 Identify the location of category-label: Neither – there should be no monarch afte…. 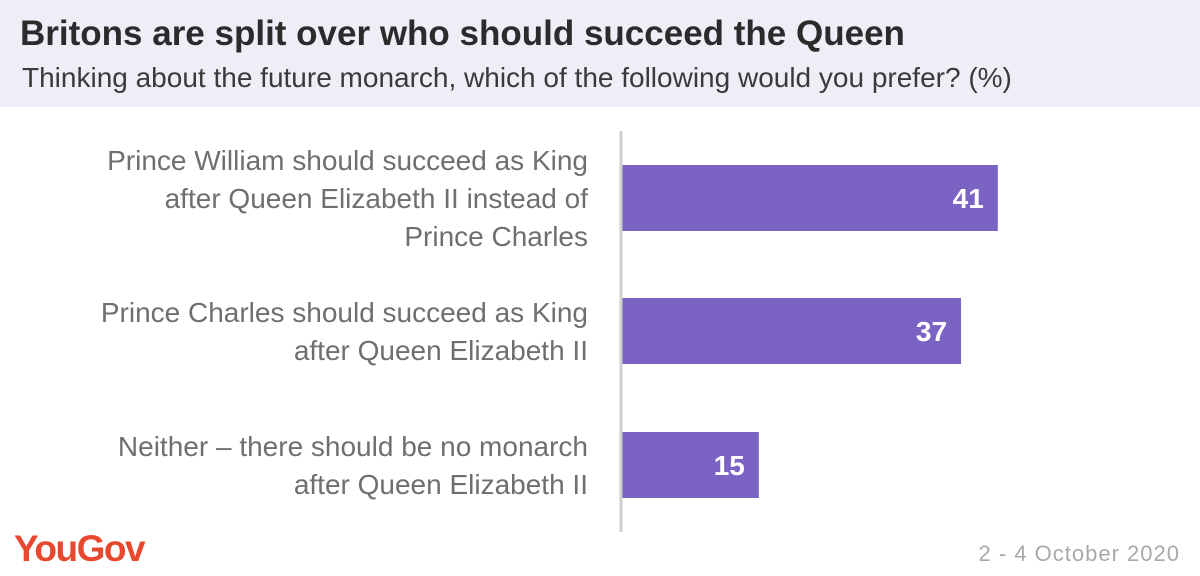
(353, 465).